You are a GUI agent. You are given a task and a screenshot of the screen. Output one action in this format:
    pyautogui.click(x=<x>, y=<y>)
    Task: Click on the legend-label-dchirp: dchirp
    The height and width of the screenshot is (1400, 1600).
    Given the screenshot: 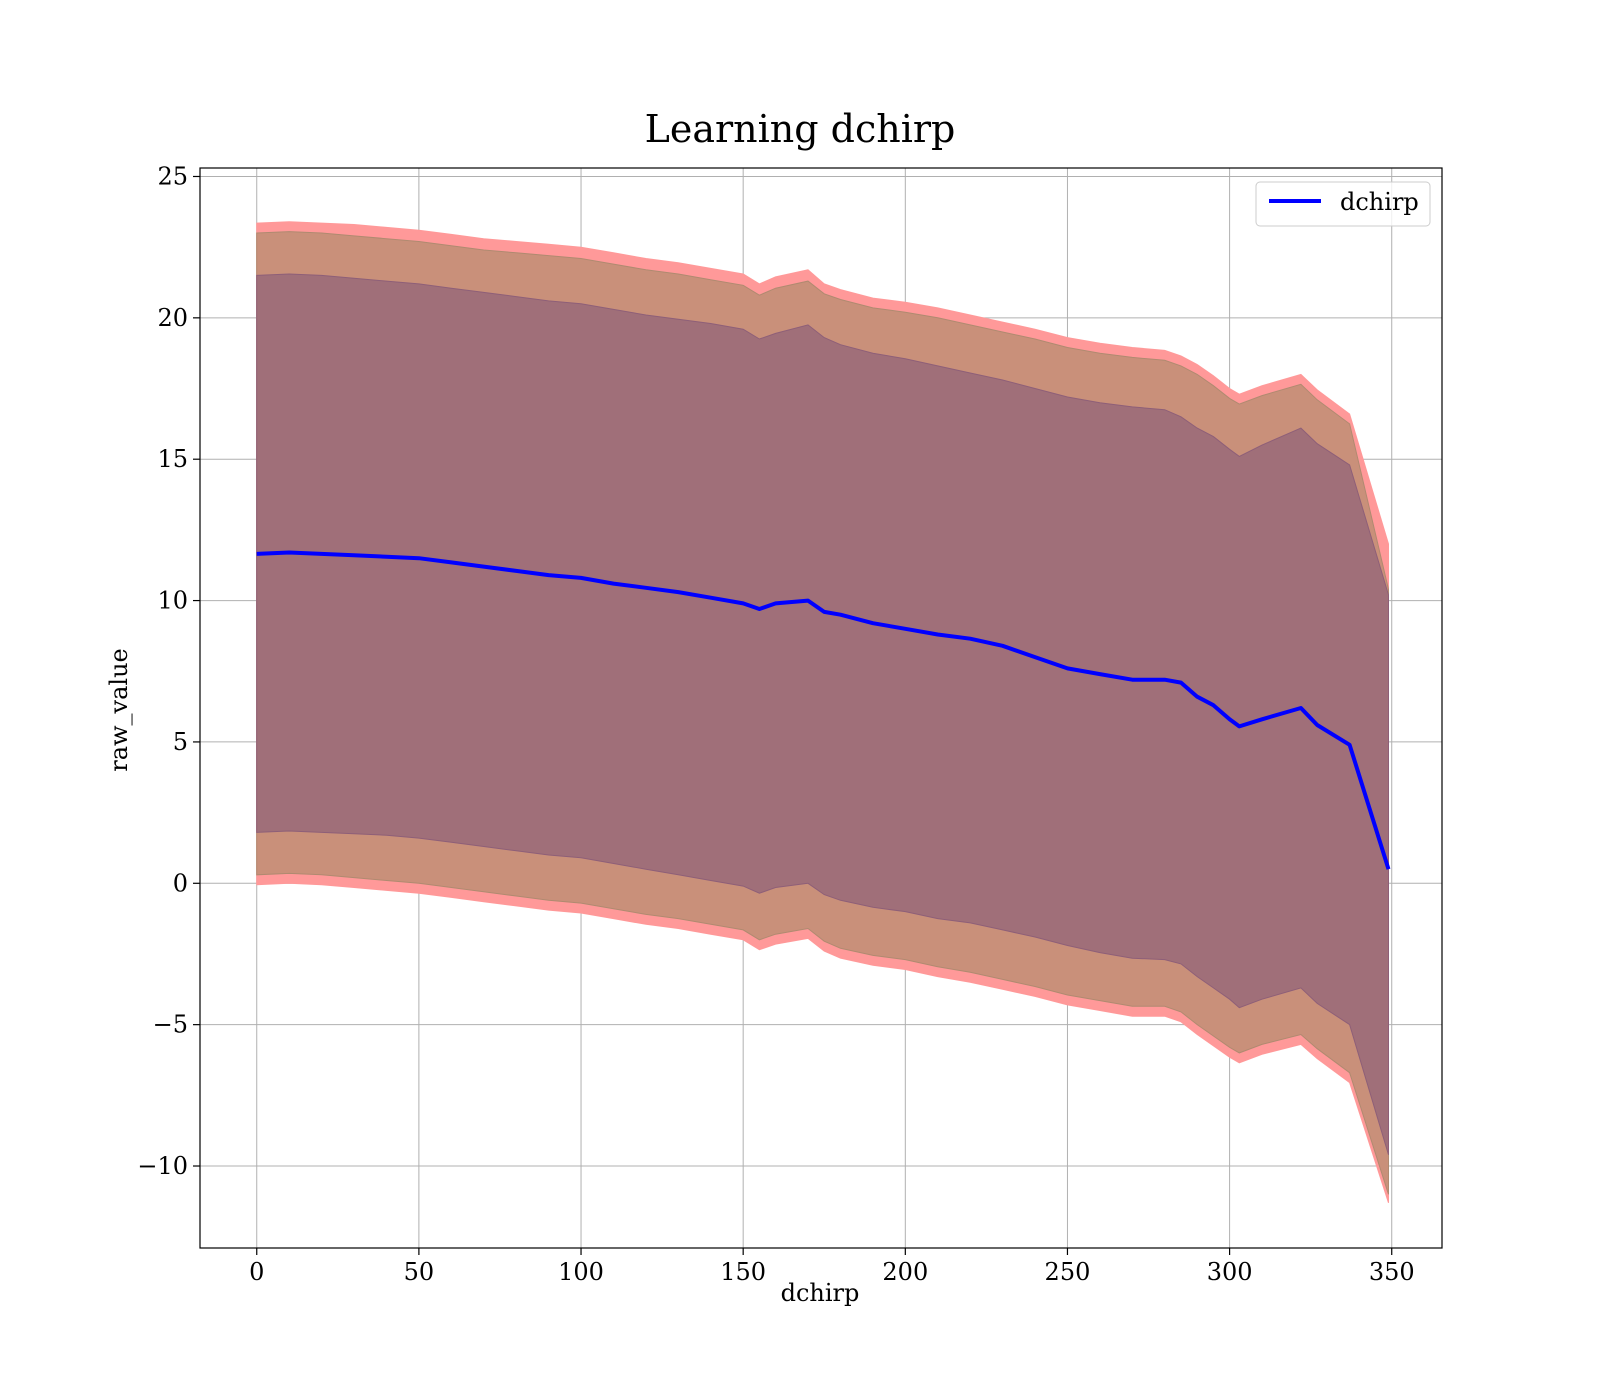 What is the action you would take?
    pyautogui.click(x=1379, y=202)
    